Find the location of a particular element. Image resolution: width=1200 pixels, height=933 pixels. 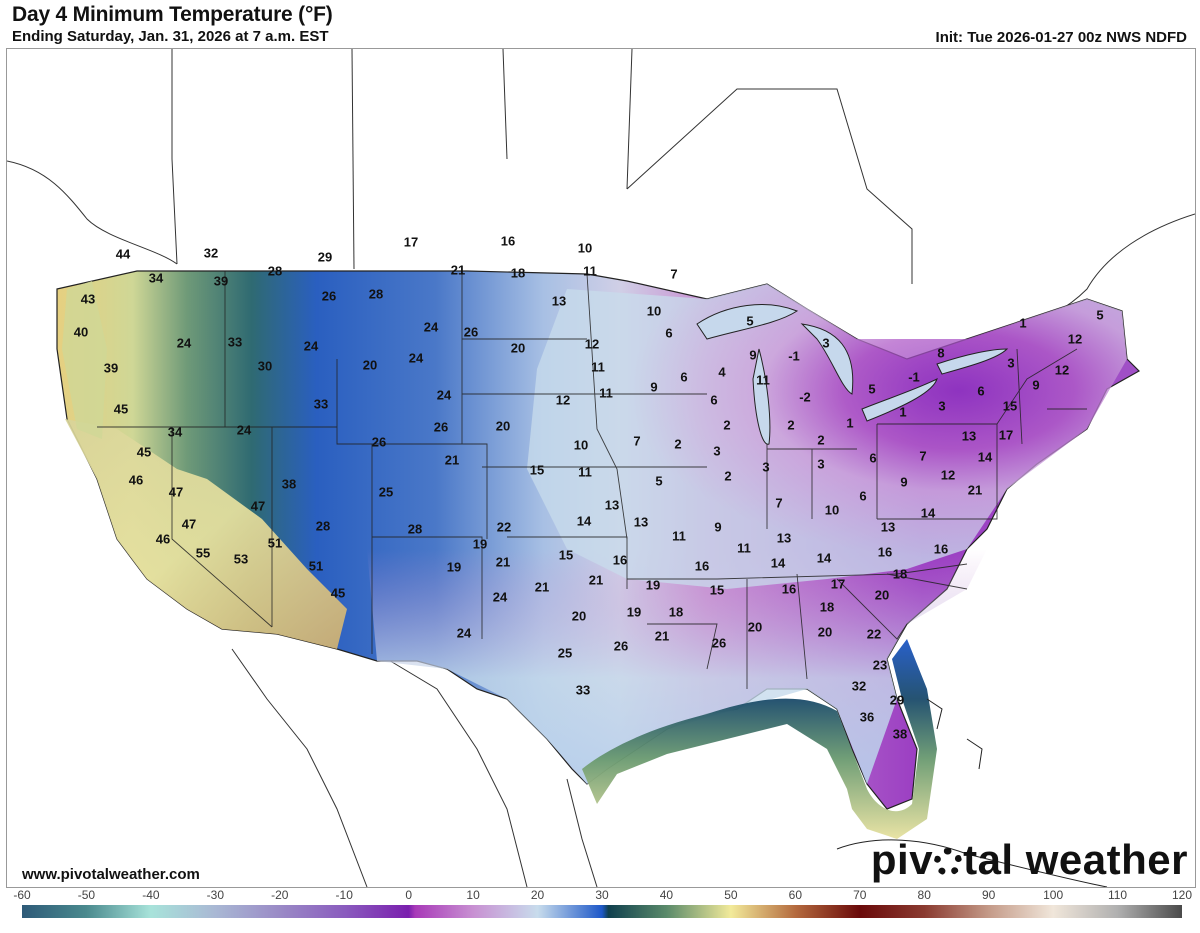

colorbar-tick-label: 50 is located at coordinates (731, 895).